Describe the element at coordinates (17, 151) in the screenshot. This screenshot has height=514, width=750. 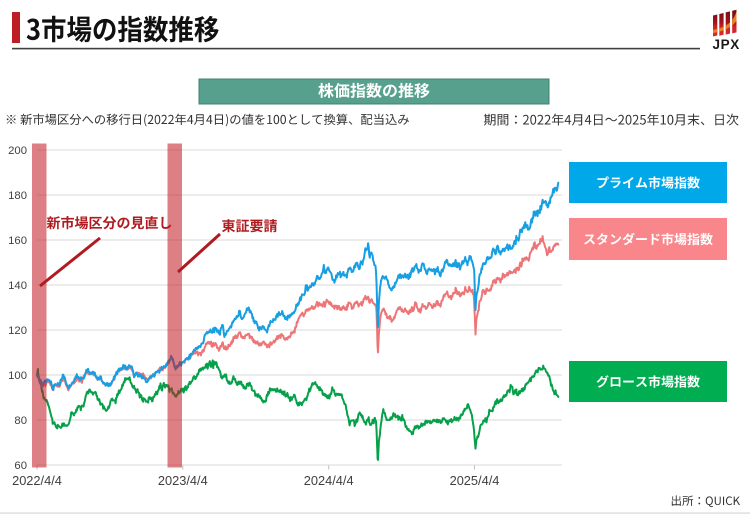
I see `svg-text: 200` at that location.